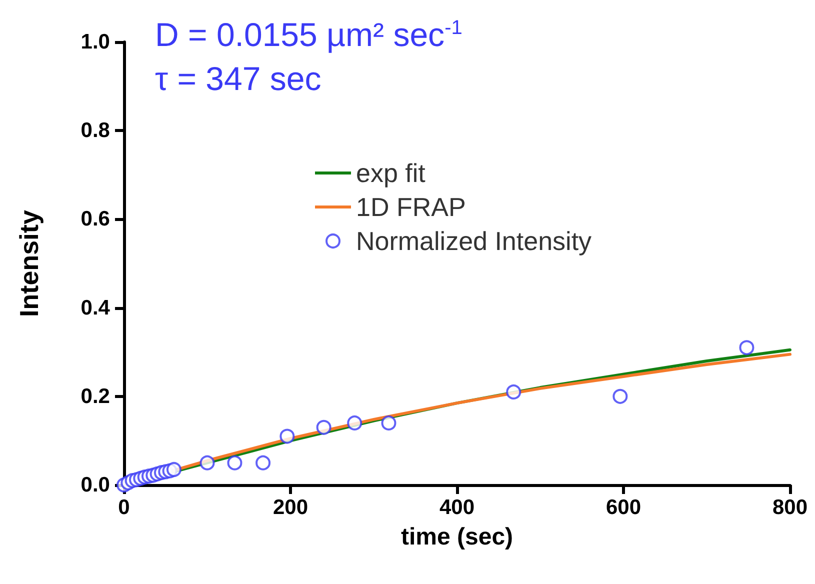 The height and width of the screenshot is (584, 815). I want to click on y-tick-label: 0.2, so click(95, 396).